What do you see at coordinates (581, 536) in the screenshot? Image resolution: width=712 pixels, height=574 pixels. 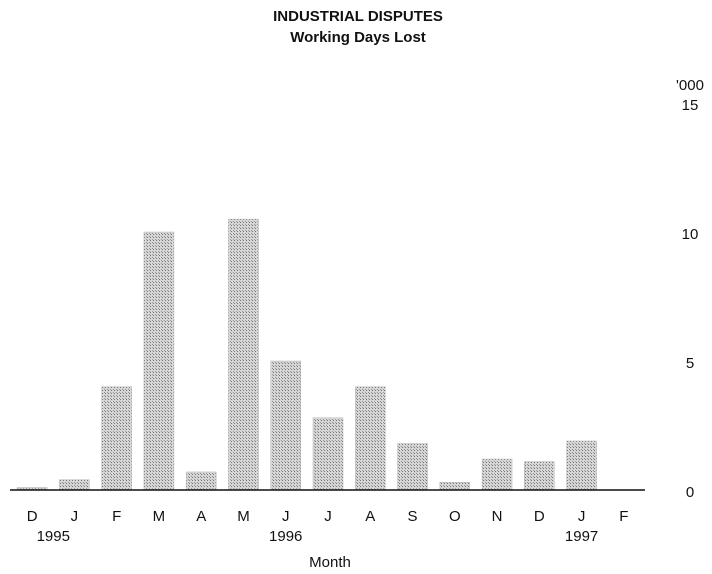 I see `year-label: 1997` at bounding box center [581, 536].